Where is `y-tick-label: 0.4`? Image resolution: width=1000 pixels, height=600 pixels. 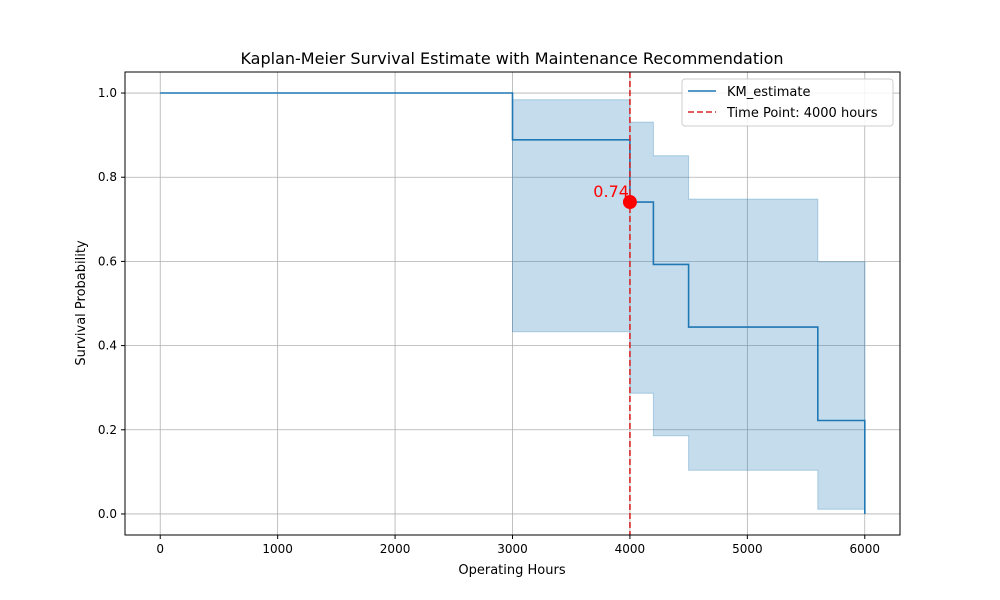 y-tick-label: 0.4 is located at coordinates (107, 346).